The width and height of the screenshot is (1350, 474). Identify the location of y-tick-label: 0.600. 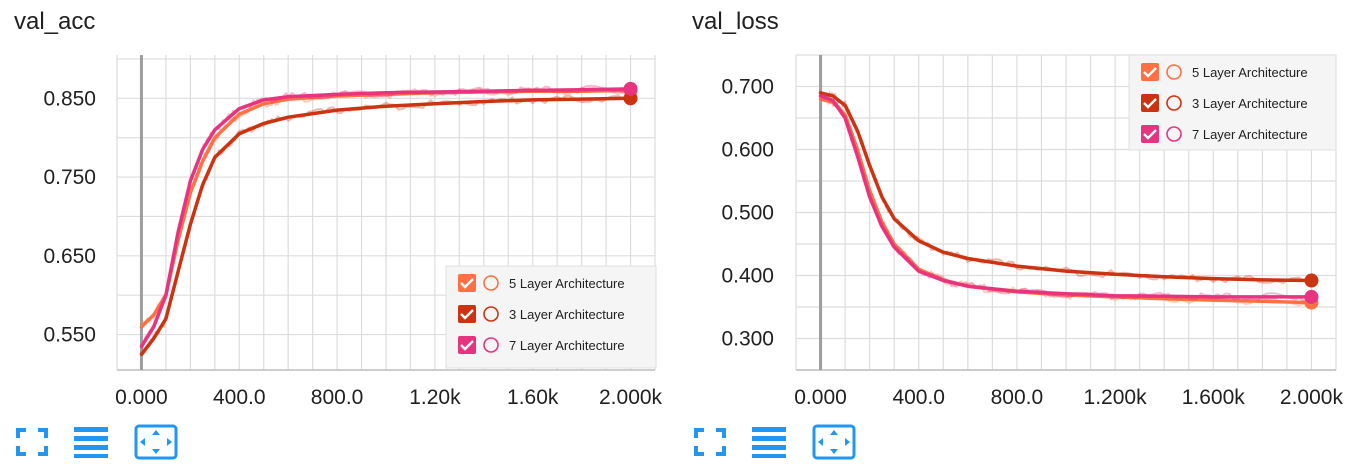
(747, 150).